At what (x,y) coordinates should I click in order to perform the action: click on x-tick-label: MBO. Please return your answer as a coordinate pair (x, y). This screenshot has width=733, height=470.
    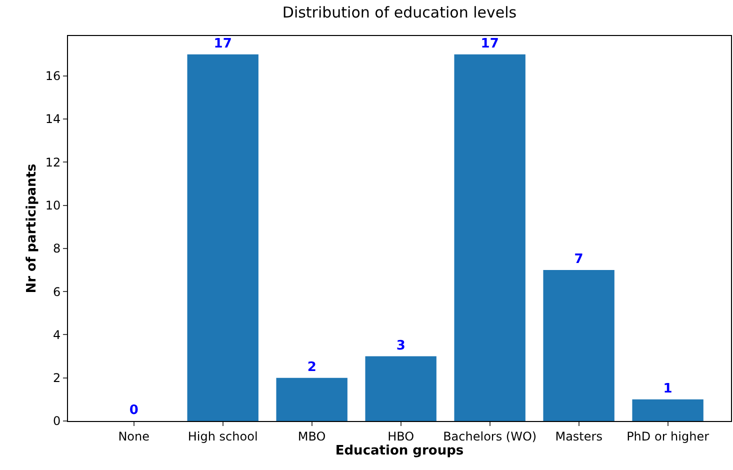
    Looking at the image, I should click on (312, 436).